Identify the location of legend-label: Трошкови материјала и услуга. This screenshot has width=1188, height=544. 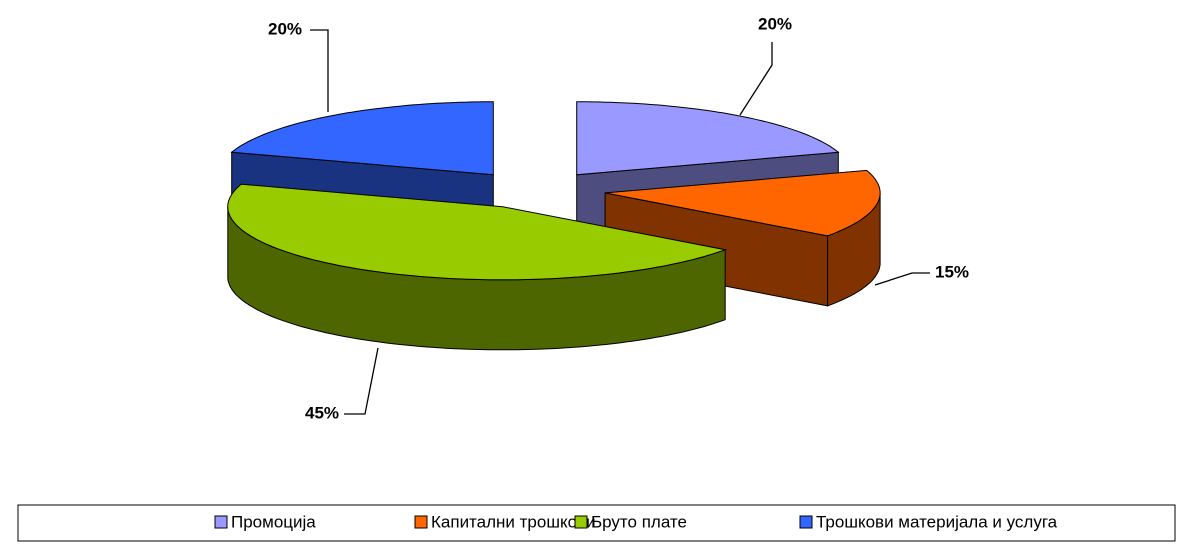
(937, 521).